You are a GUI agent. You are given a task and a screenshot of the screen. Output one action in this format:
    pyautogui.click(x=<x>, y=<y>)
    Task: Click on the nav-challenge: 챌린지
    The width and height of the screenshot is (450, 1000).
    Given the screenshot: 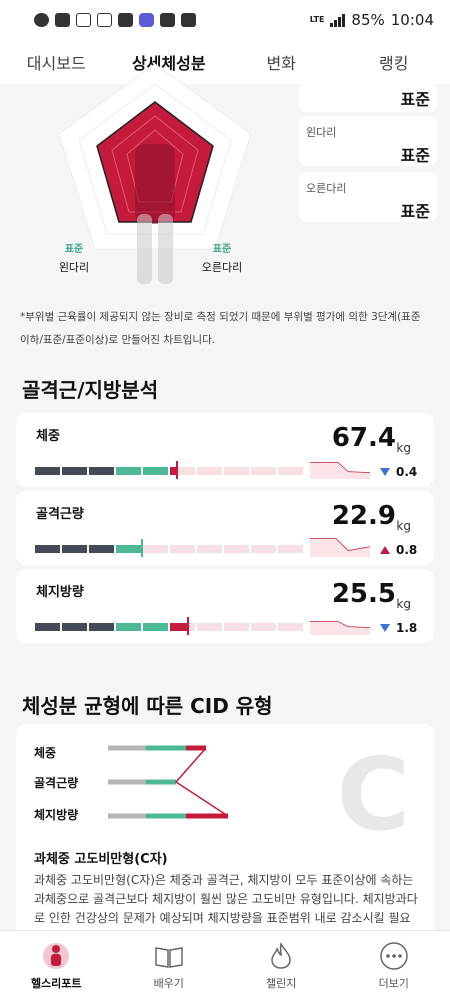 What is the action you would take?
    pyautogui.click(x=281, y=965)
    